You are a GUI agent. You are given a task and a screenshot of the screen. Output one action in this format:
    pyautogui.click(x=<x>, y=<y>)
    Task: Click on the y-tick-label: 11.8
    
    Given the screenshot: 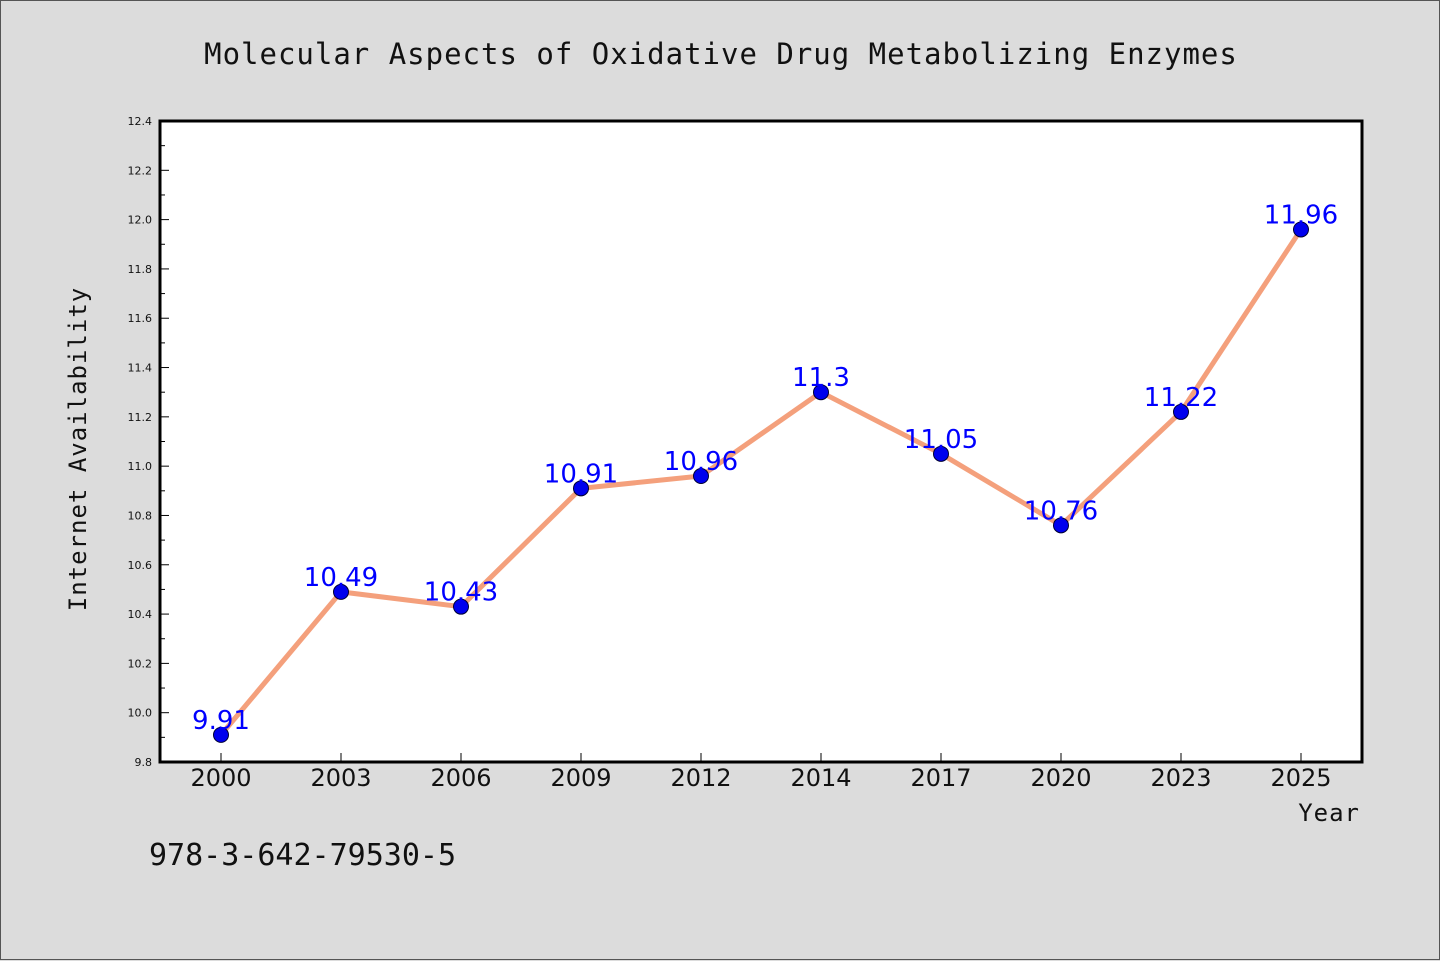 What is the action you would take?
    pyautogui.click(x=140, y=269)
    